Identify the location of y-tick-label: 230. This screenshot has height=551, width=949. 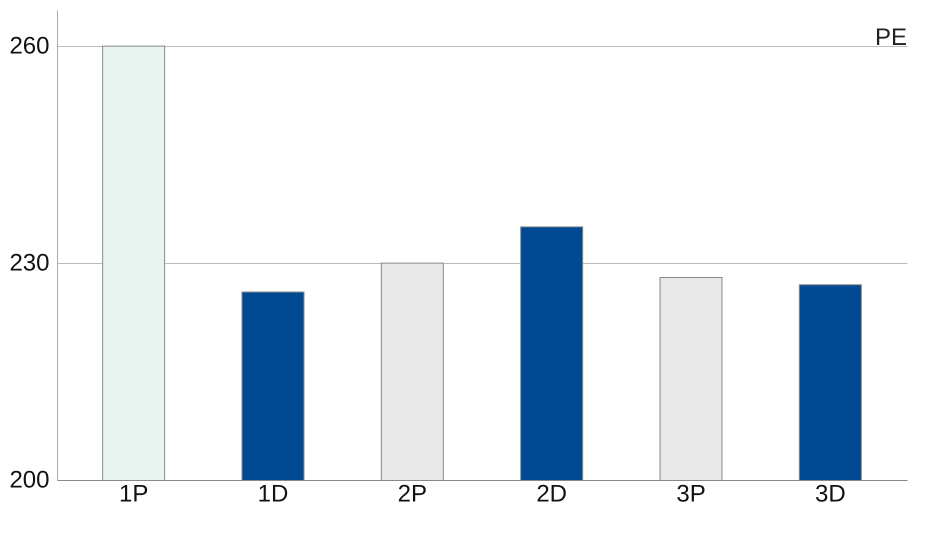
(29, 263).